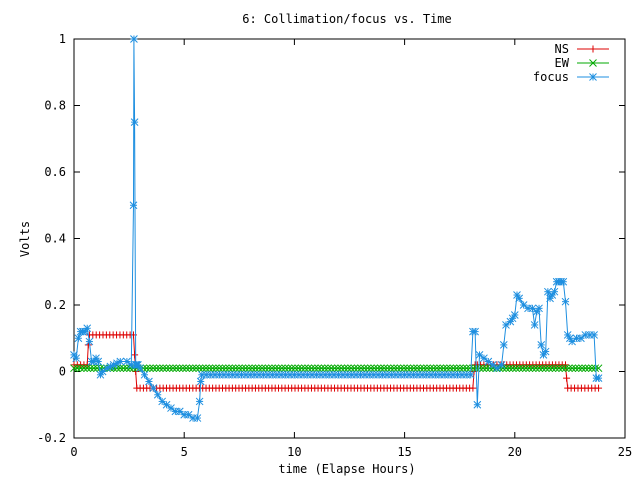  What do you see at coordinates (473, 388) in the screenshot?
I see `series-ns-point` at bounding box center [473, 388].